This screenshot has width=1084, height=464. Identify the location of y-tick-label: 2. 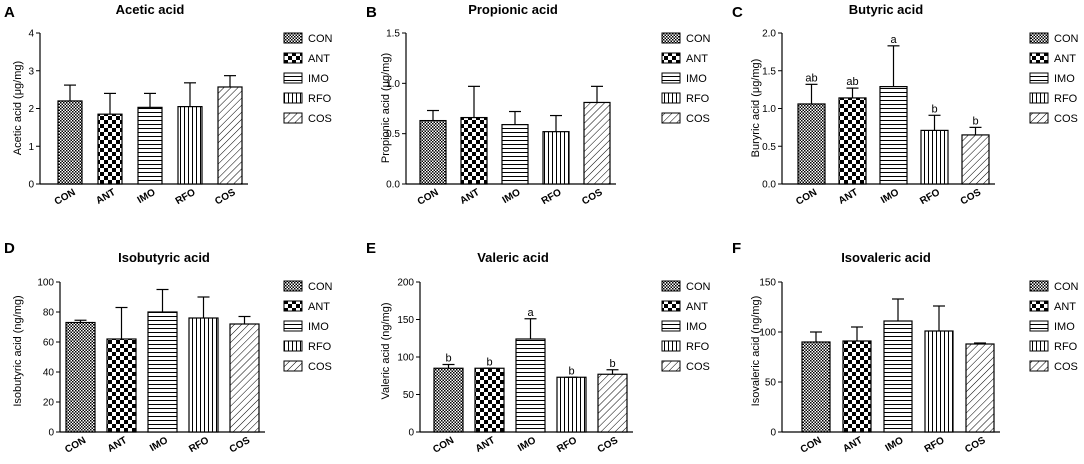
(31, 109).